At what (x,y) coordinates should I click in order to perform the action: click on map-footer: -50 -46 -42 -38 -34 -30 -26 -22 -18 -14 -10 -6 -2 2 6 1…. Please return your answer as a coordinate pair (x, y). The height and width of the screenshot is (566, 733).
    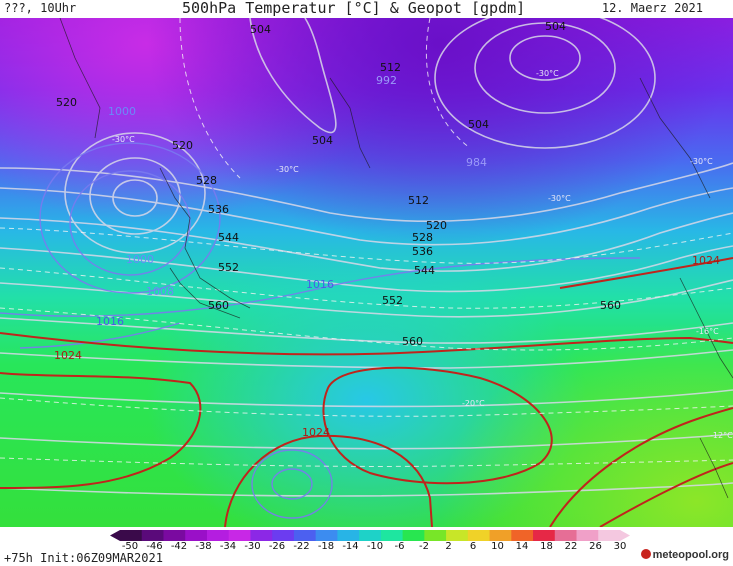
    Looking at the image, I should click on (366, 546).